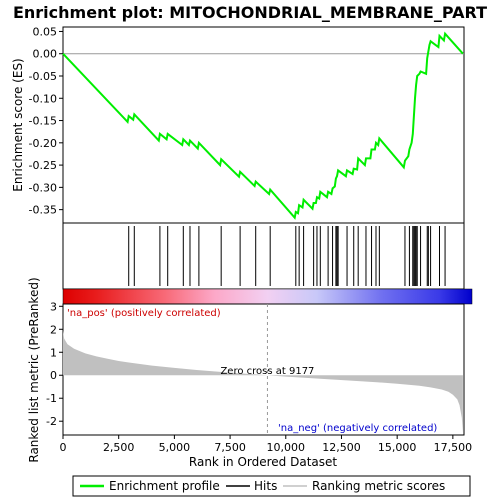  I want to click on x-tick-label: 12,500, so click(341, 447).